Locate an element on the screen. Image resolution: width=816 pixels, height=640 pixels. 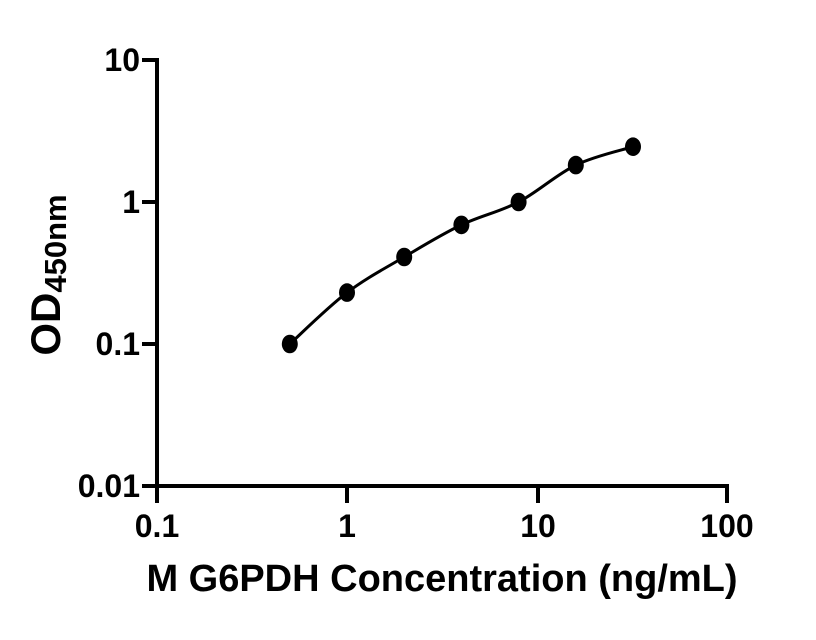
y-tick-label-1: 1 is located at coordinates (131, 202).